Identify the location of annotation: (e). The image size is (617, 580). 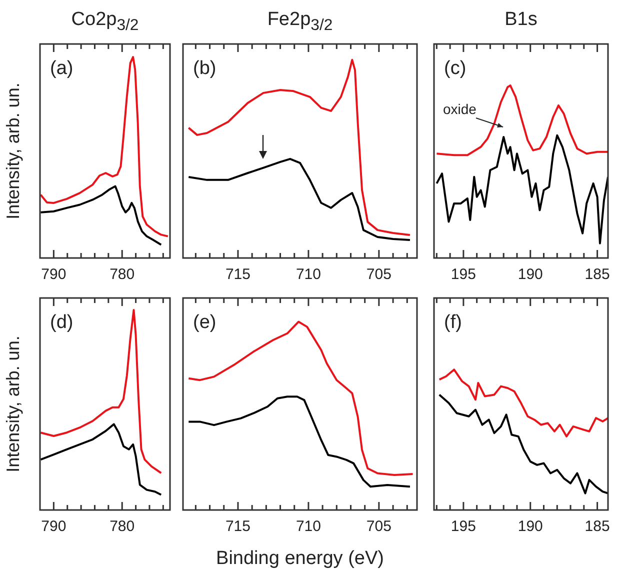
(204, 322).